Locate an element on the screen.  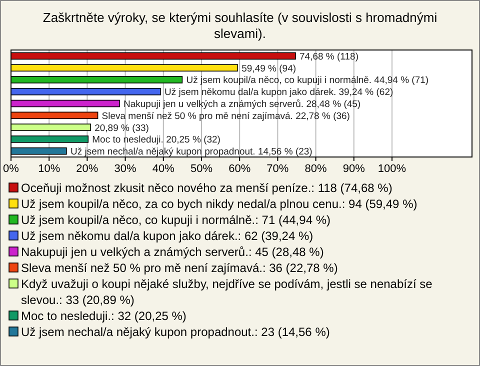
x-tick-label: 60% is located at coordinates (239, 168).